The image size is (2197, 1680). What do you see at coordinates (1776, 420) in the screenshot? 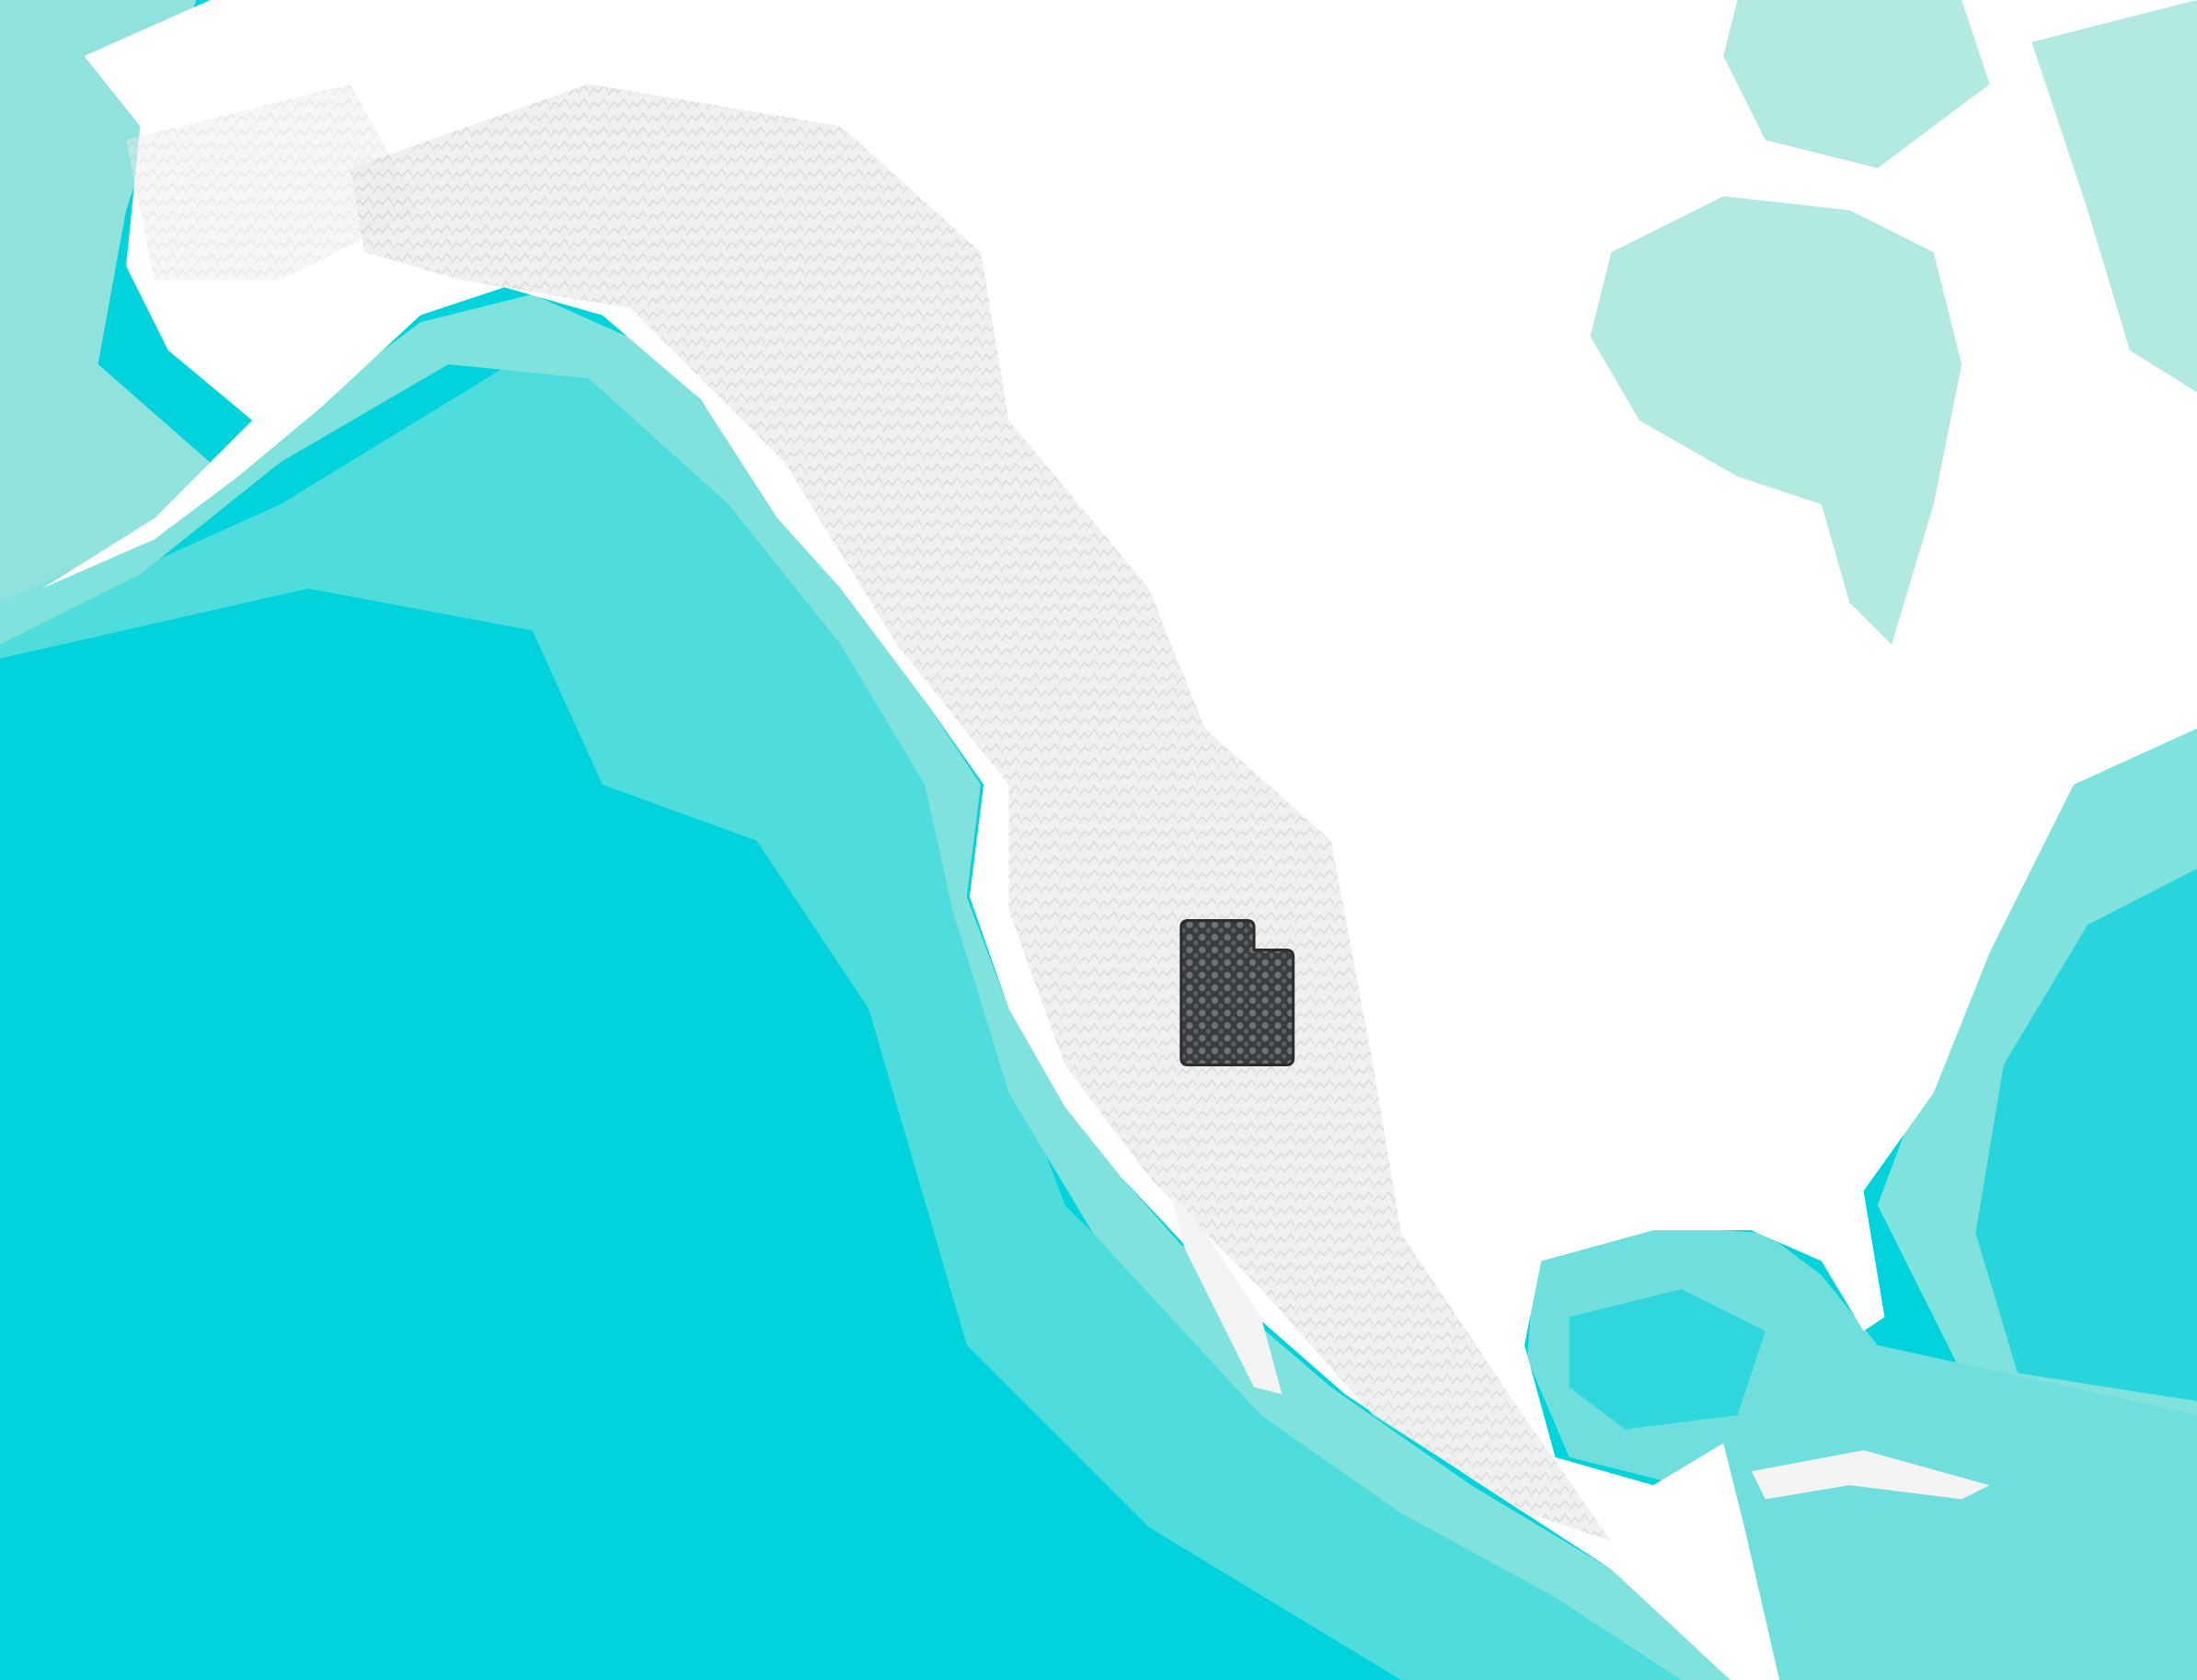
I see `bay` at bounding box center [1776, 420].